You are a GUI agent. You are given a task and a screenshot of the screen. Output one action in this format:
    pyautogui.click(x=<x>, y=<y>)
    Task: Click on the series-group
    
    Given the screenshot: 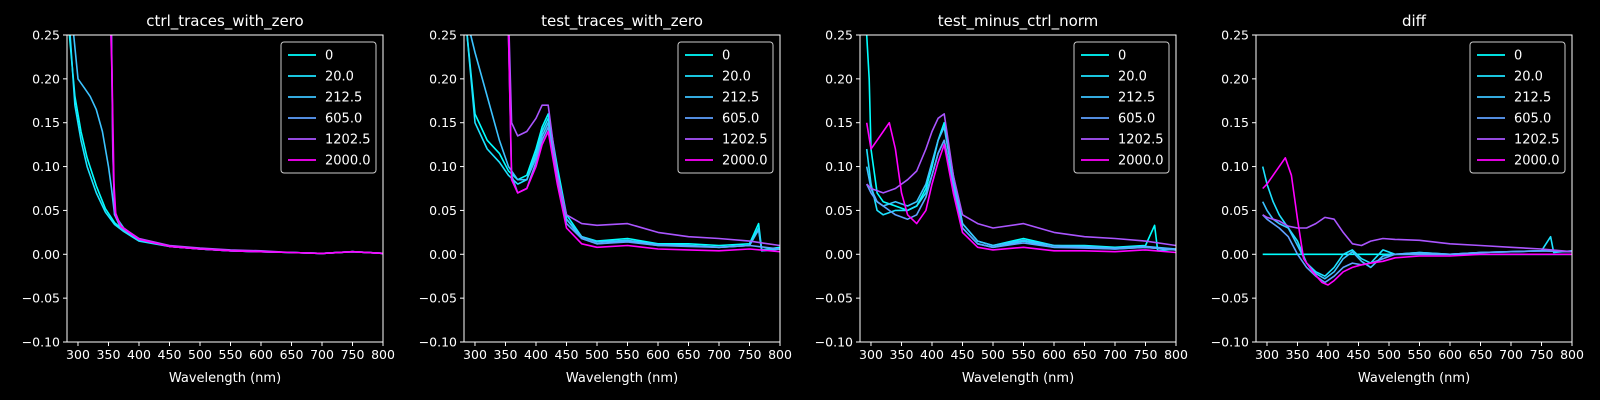 What is the action you would take?
    pyautogui.click(x=225, y=145)
    